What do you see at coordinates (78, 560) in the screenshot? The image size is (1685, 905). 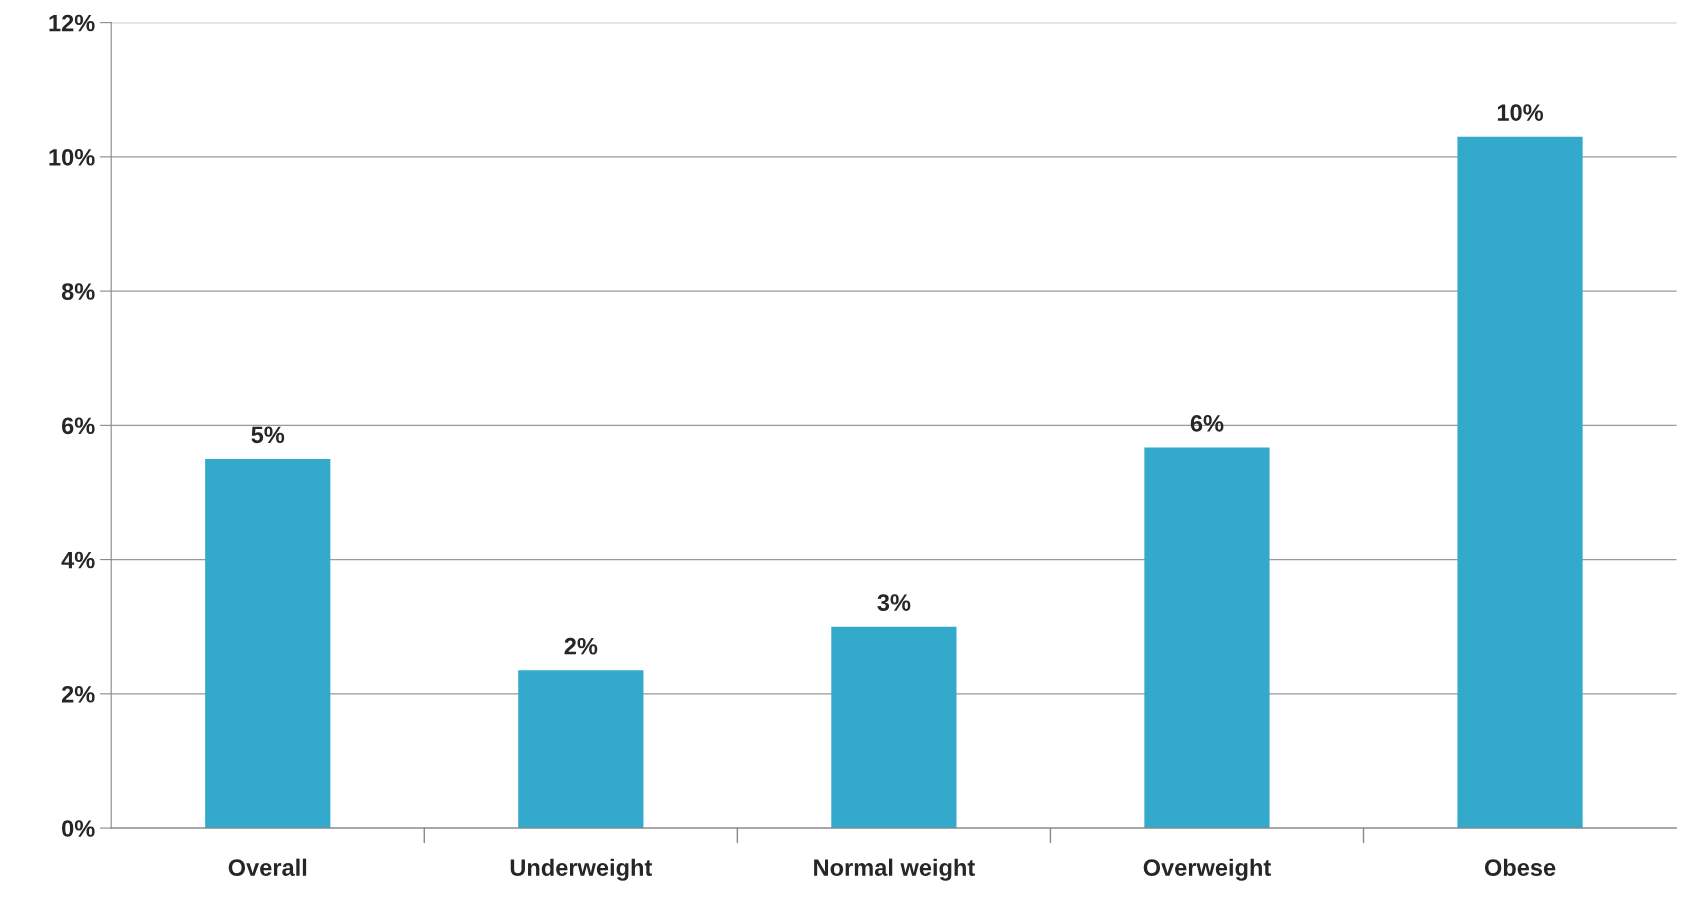 I see `y-tick-label: 4%` at bounding box center [78, 560].